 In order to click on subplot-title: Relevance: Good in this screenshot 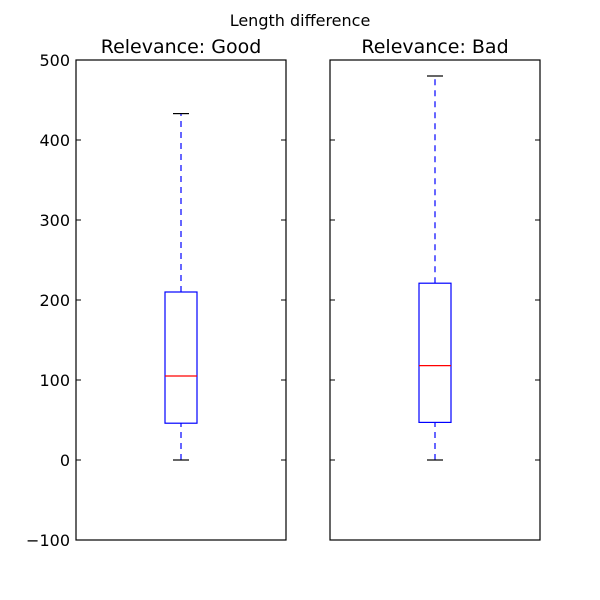, I will do `click(181, 47)`.